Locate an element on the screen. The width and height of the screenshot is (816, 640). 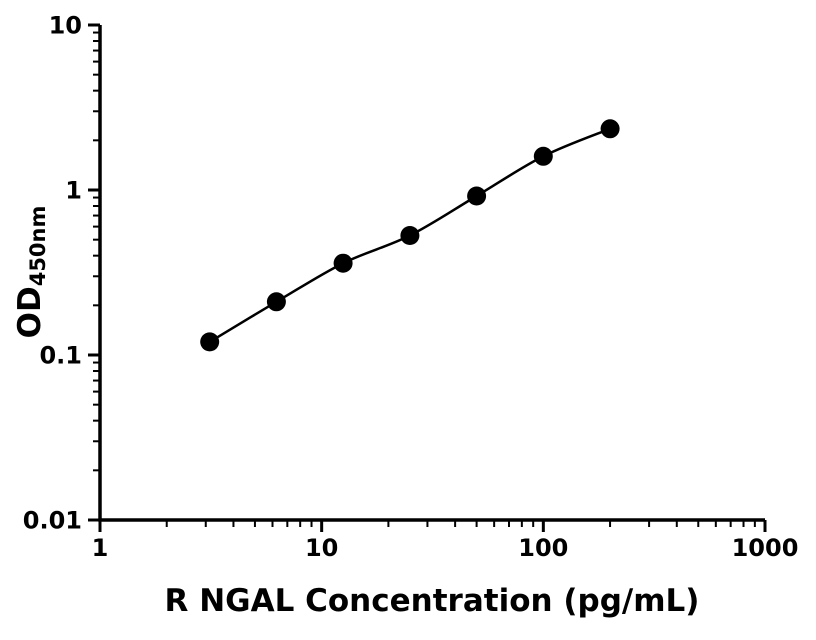
y-axis-title: OD450nm is located at coordinates (31, 272).